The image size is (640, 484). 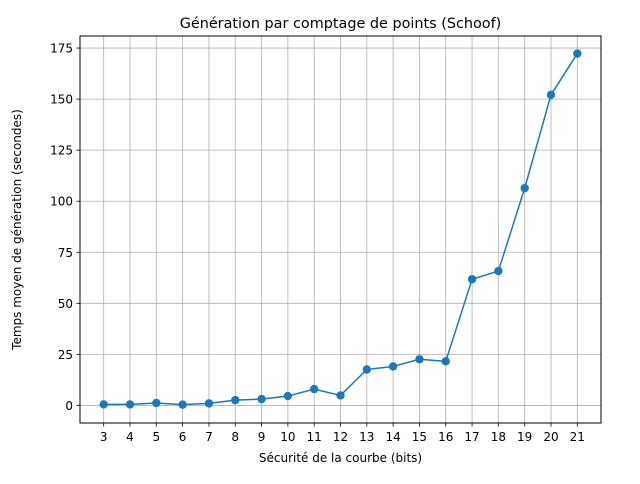 What do you see at coordinates (262, 437) in the screenshot?
I see `x-tick-label: 9` at bounding box center [262, 437].